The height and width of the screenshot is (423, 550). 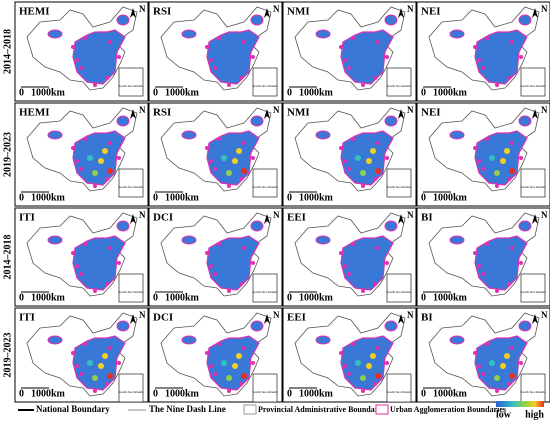 What do you see at coordinates (162, 113) in the screenshot?
I see `panel-label: RSI` at bounding box center [162, 113].